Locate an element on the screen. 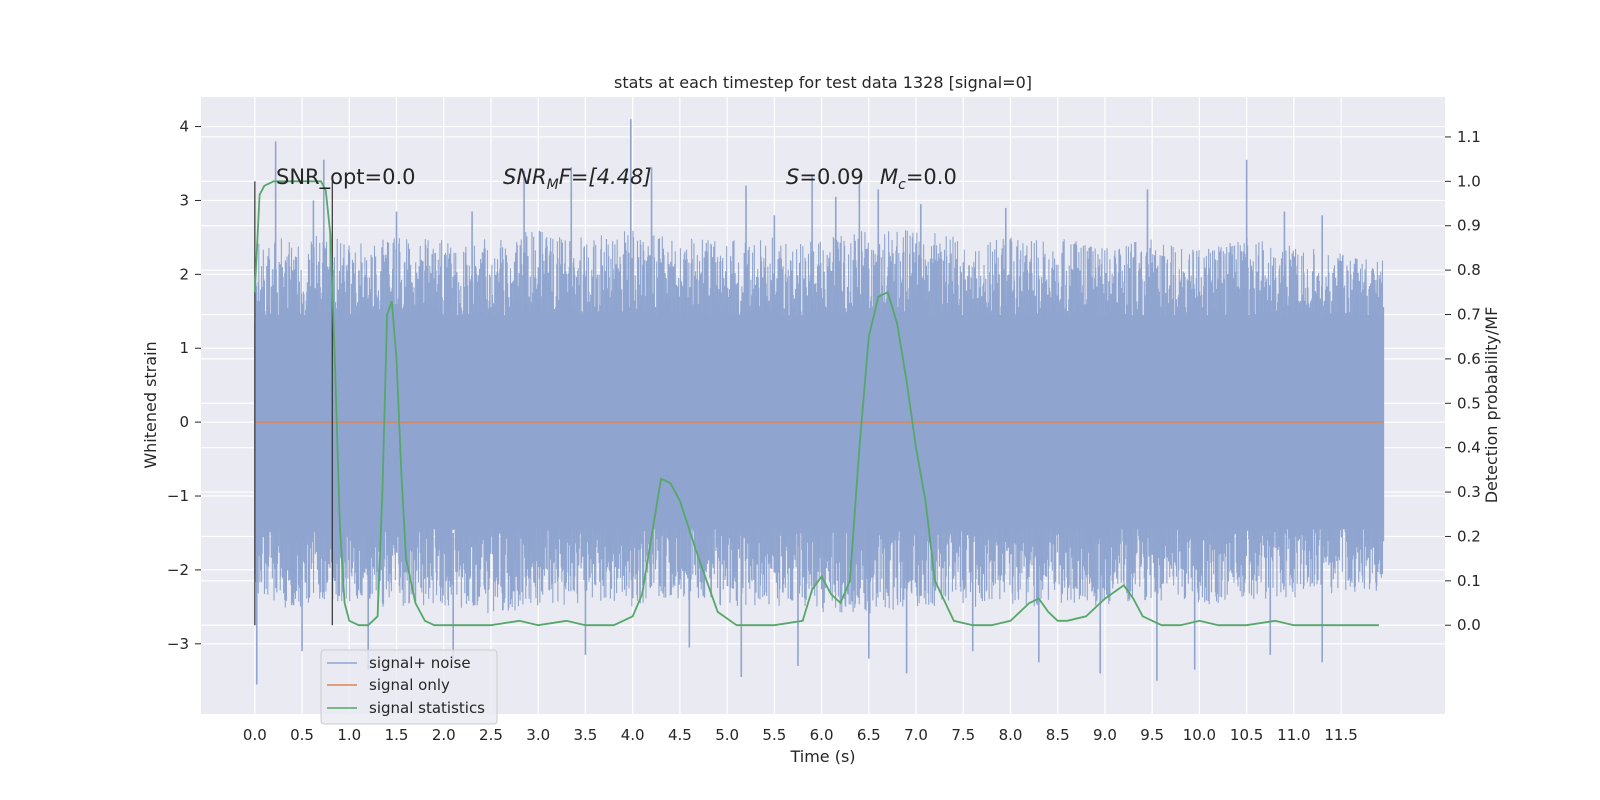  x-axis-label: Time (s) is located at coordinates (822, 756).